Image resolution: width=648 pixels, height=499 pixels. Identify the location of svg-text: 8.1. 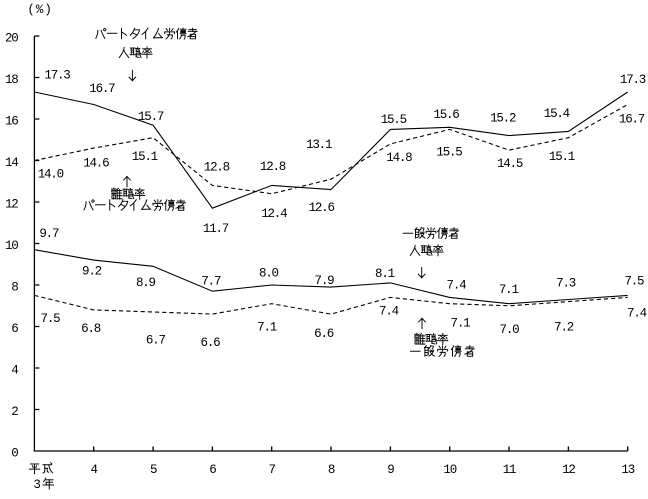
(385, 274).